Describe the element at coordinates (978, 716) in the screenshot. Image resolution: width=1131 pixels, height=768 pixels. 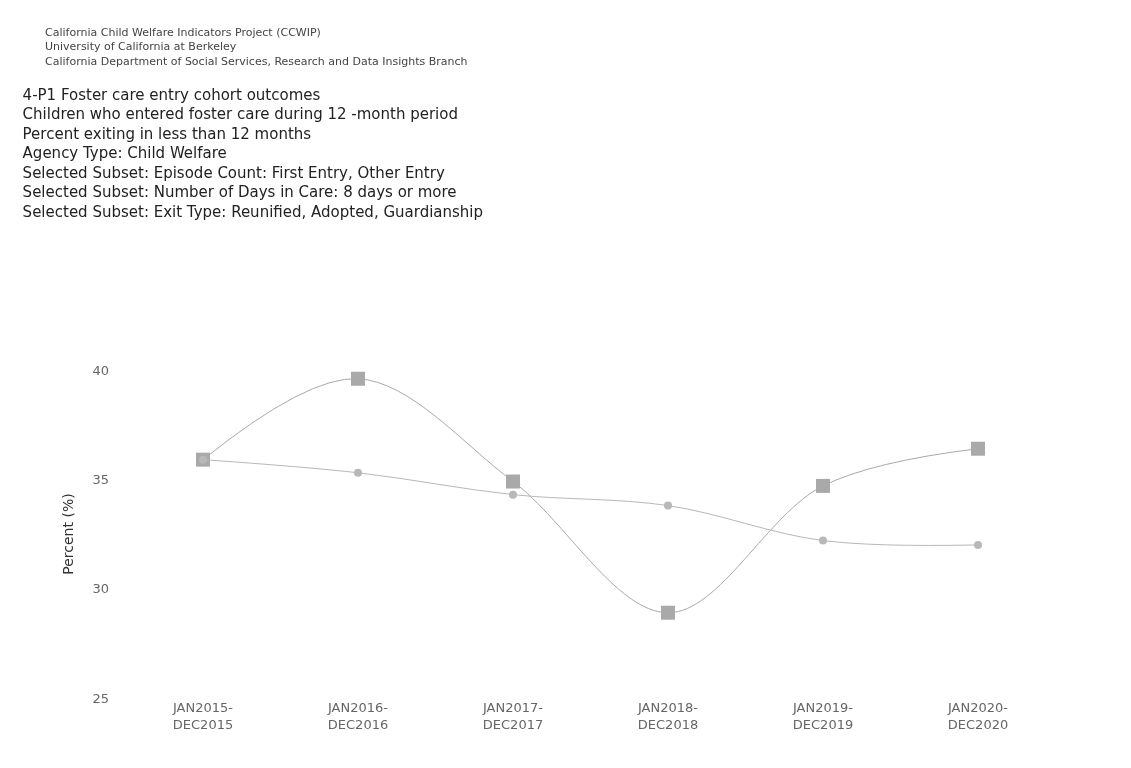
I see `x-tick-label: JAN2020- DEC2020` at that location.